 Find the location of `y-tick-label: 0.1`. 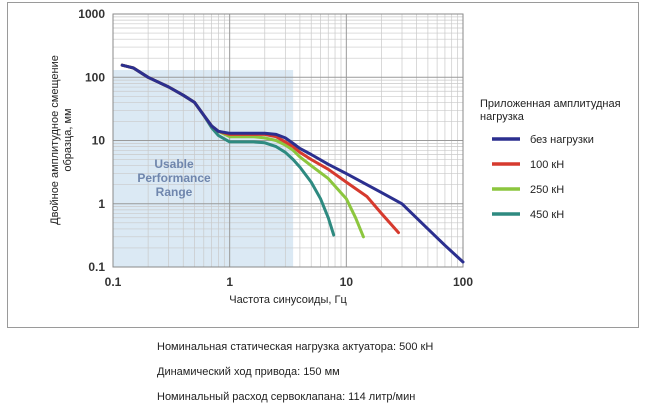

y-tick-label: 0.1 is located at coordinates (96, 267).